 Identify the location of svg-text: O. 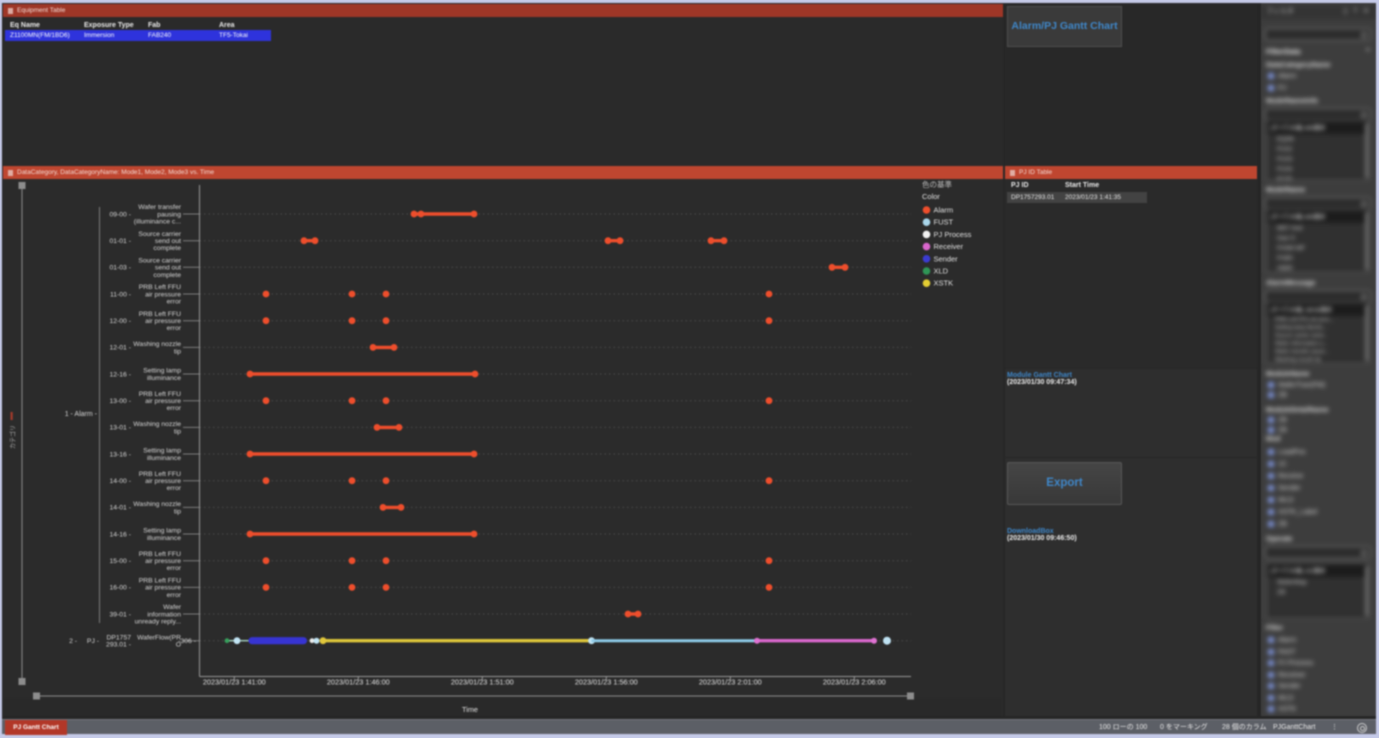
(178, 645).